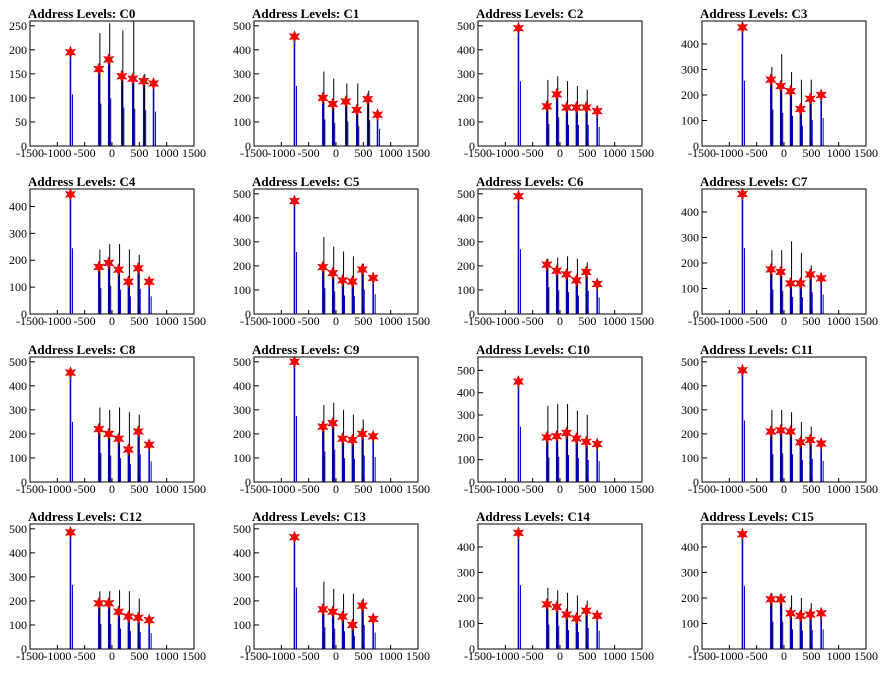 Image resolution: width=896 pixels, height=677 pixels. I want to click on chart-title: Address Levels: C15, so click(757, 516).